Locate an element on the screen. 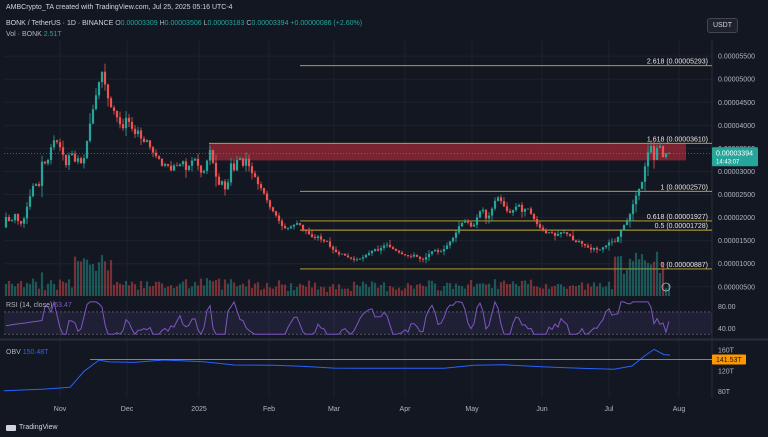 Image resolution: width=768 pixels, height=437 pixels. time-axis-tick: Jun is located at coordinates (541, 409).